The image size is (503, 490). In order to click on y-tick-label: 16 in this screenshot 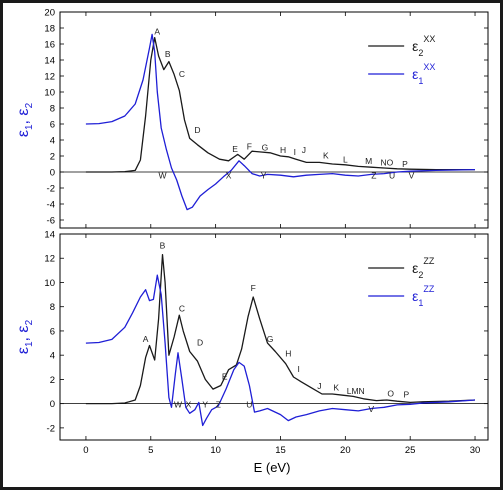, I will do `click(49, 45)`.